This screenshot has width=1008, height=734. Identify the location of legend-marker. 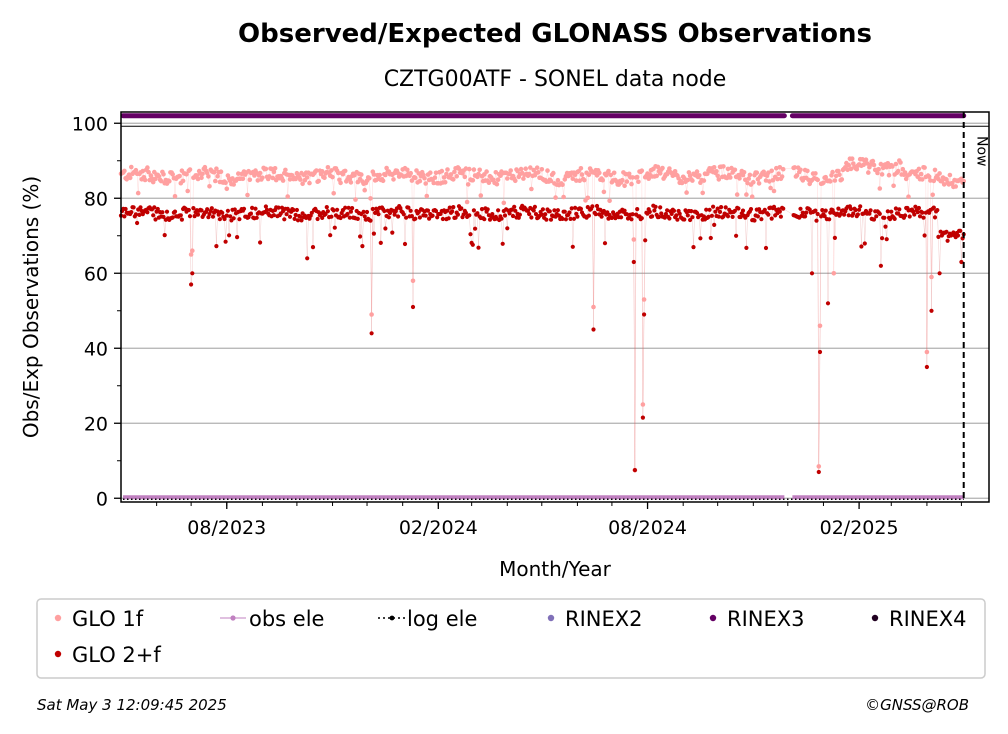
(58, 654).